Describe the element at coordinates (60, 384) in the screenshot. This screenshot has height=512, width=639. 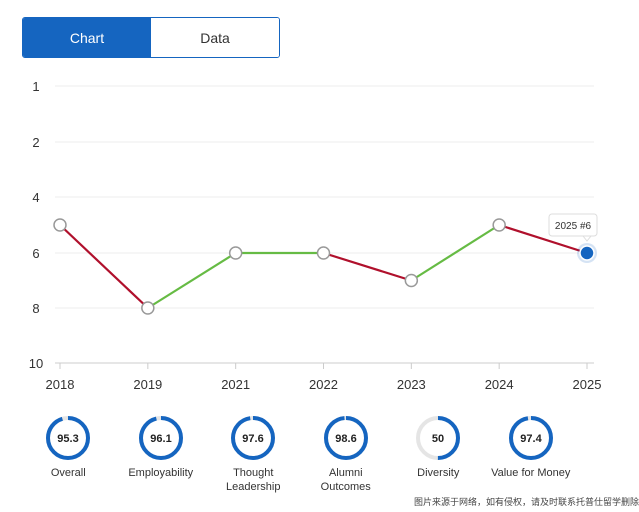
I see `x-tick-label: 2018` at that location.